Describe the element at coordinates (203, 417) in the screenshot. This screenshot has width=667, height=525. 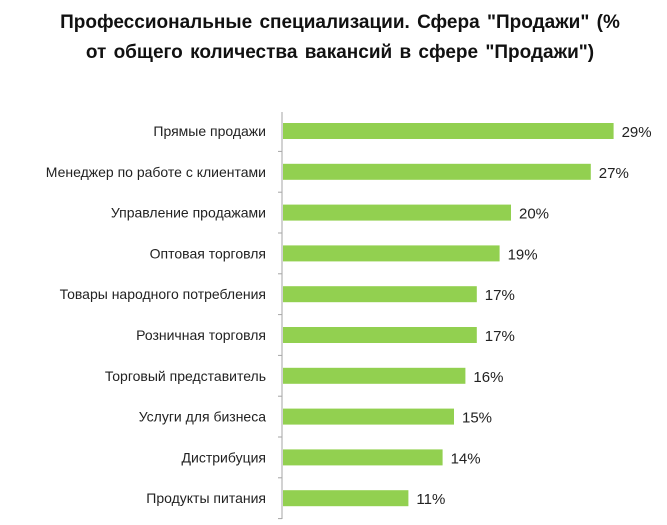
I see `category-label: Услуги для бизнеса` at that location.